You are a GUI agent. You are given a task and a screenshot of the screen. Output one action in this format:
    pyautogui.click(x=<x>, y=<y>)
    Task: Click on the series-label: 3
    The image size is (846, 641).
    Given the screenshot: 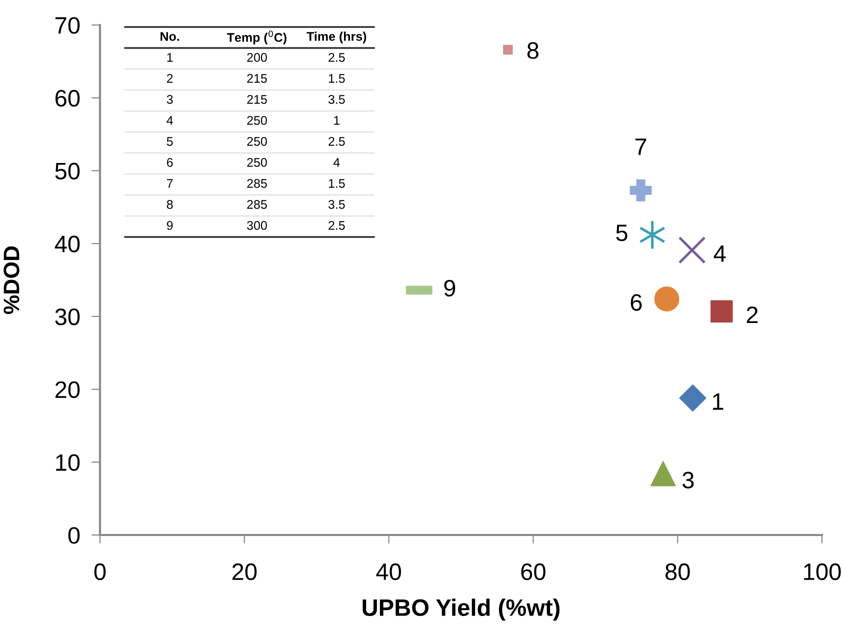 What is the action you would take?
    pyautogui.click(x=688, y=480)
    